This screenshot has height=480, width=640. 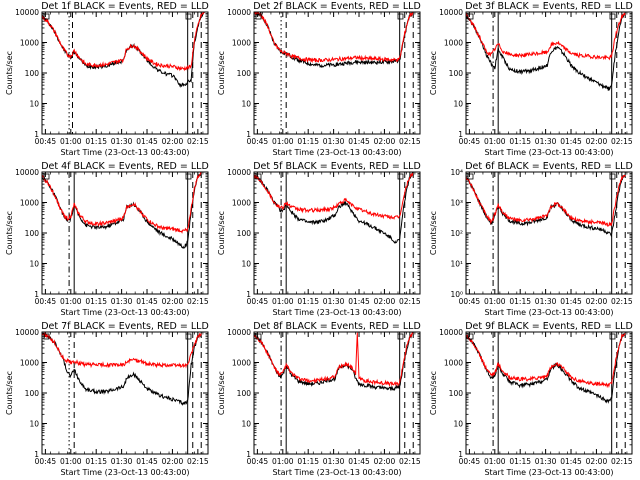 I want to click on y-tick-label: 10³, so click(x=456, y=203).